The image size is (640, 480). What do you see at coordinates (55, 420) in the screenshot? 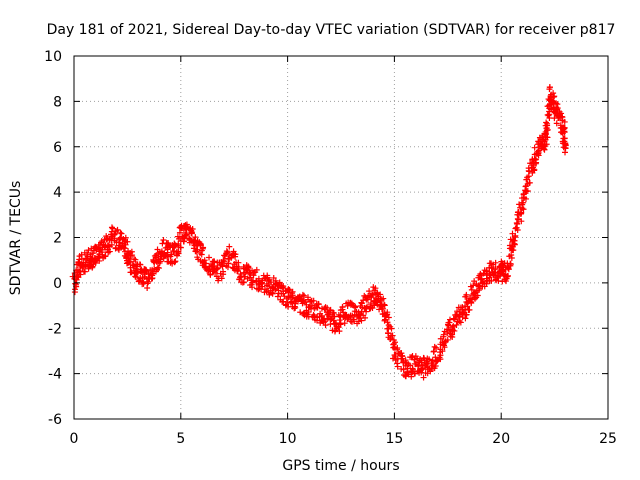
I see `y-tick-label: -6` at bounding box center [55, 420].